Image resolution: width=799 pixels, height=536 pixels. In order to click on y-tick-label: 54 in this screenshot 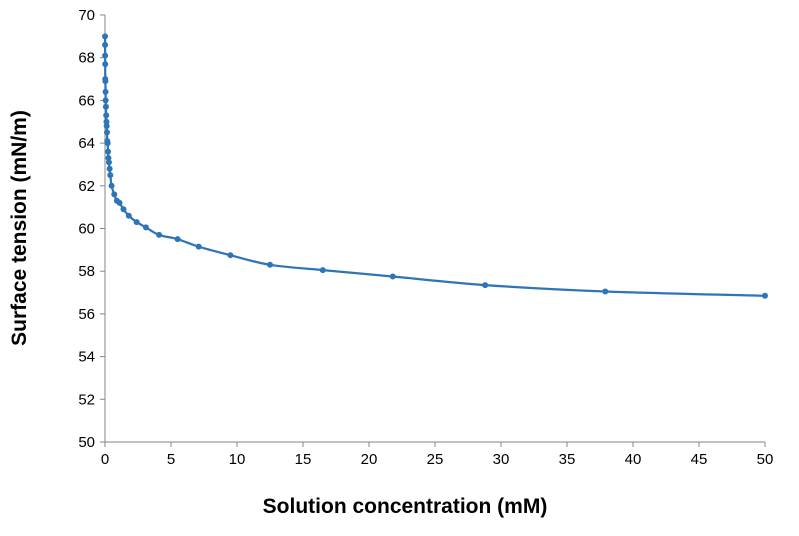, I will do `click(86, 357)`.